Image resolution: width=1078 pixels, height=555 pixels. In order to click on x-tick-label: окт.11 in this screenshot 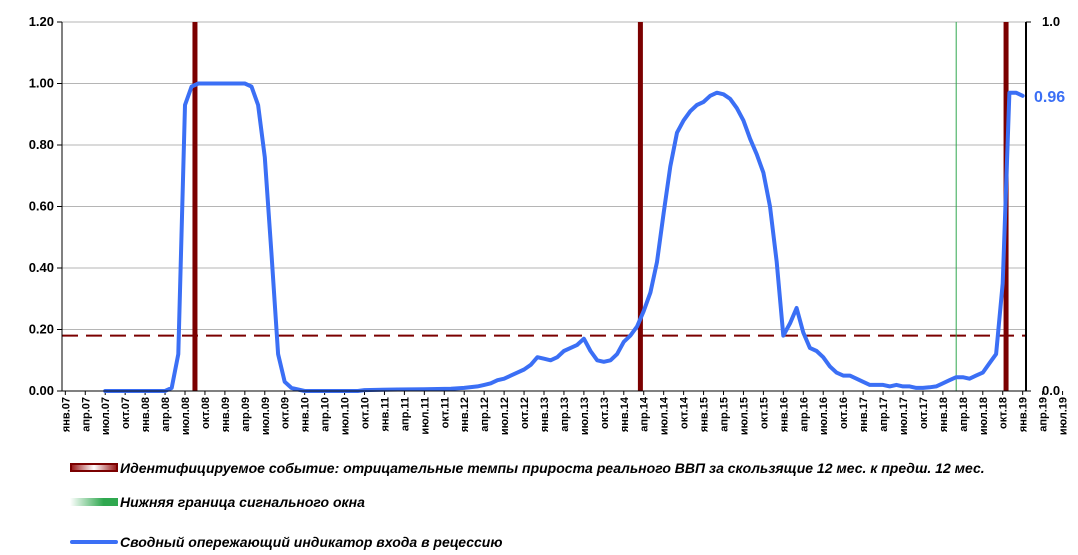, I will do `click(445, 412)`.